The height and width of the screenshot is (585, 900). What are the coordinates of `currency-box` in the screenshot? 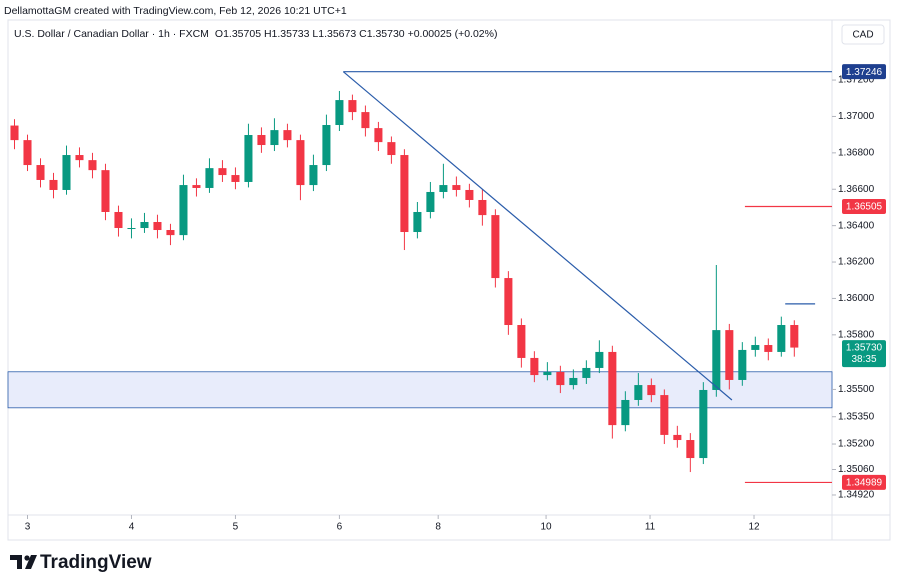 It's located at (863, 34).